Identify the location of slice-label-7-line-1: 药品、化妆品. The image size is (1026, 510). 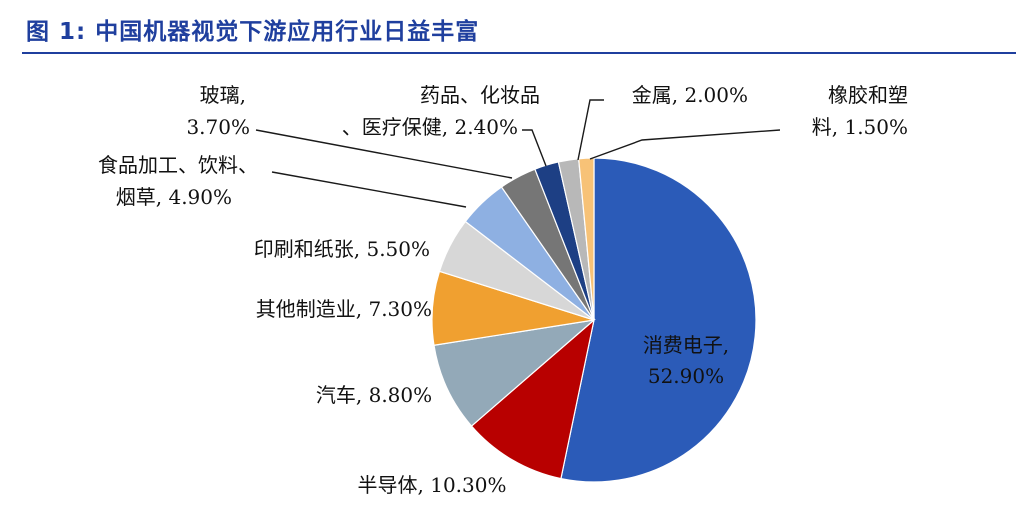
(480, 95).